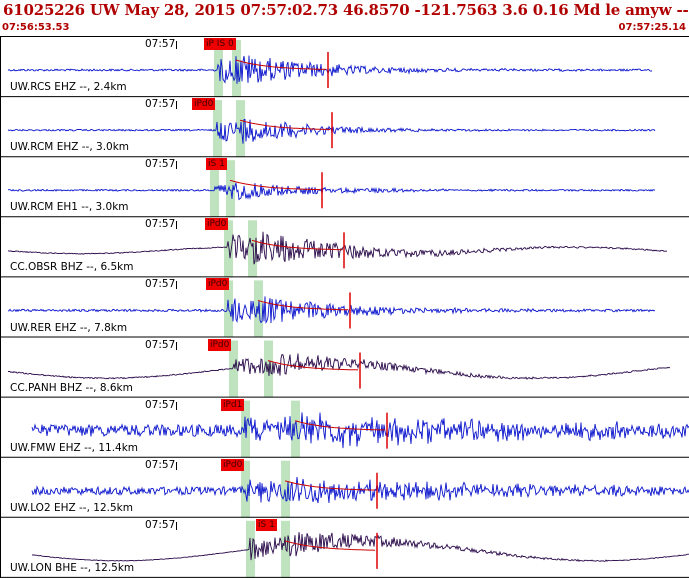 The width and height of the screenshot is (689, 578). What do you see at coordinates (652, 27) in the screenshot?
I see `end-time-label: 07:57:25.14` at bounding box center [652, 27].